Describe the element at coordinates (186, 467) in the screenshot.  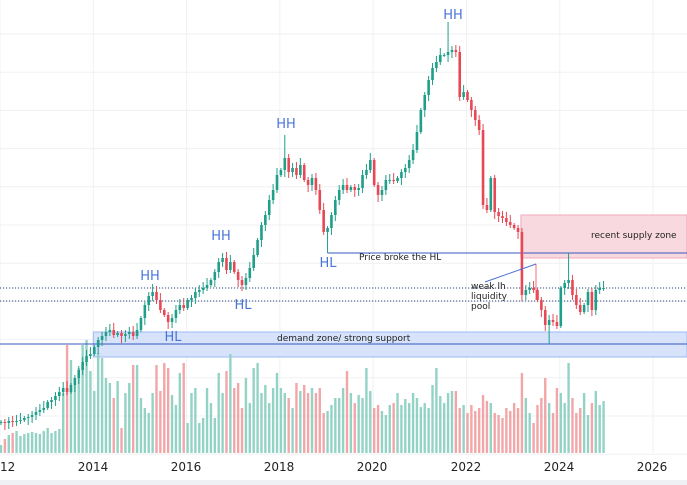
I see `x-tick: 2016` at that location.